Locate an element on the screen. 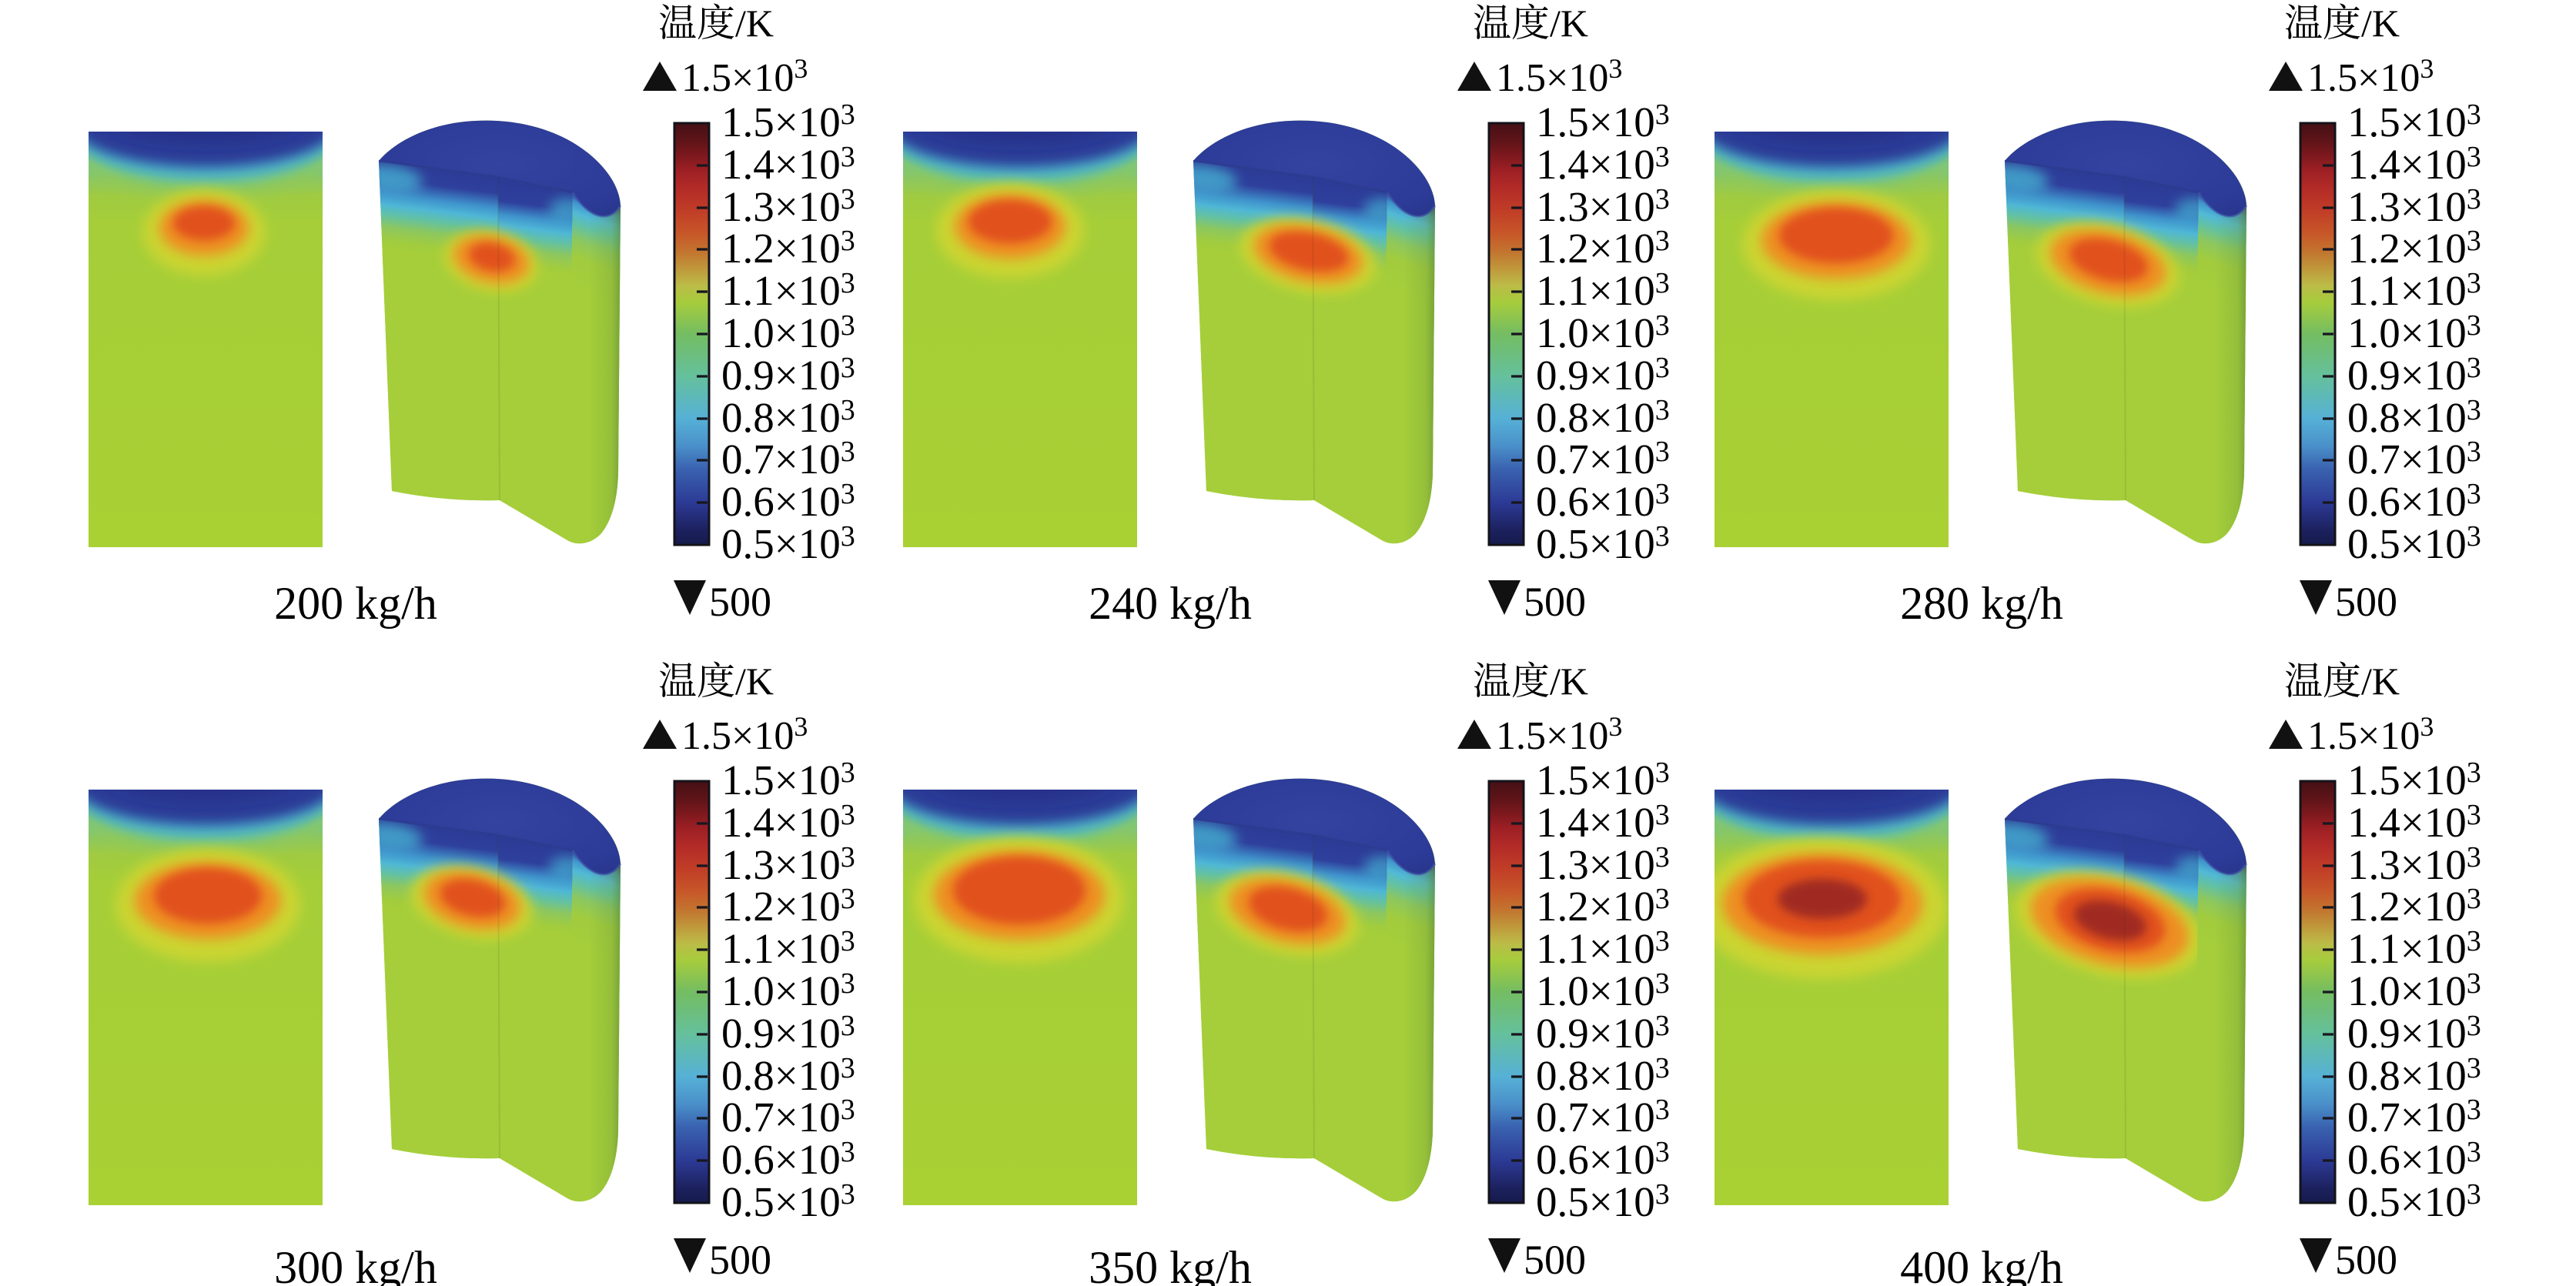 This screenshot has width=2576, height=1286. svg-text: 240 kg/h is located at coordinates (1171, 603).